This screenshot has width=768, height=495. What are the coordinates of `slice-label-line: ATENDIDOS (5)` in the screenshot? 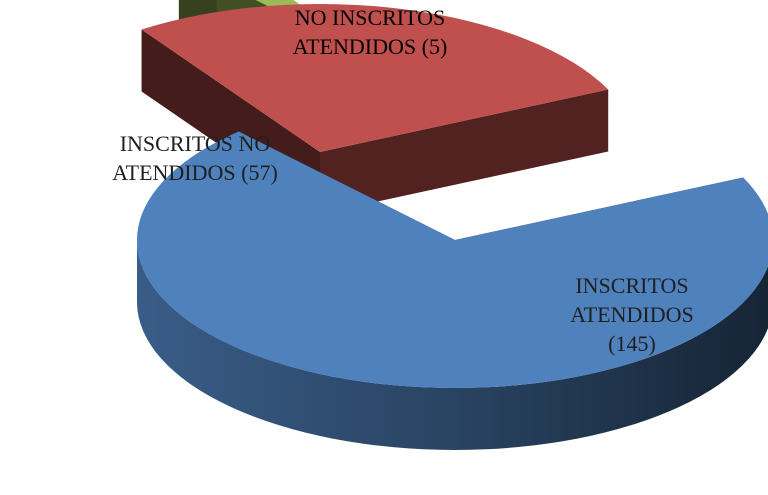 It's located at (370, 46).